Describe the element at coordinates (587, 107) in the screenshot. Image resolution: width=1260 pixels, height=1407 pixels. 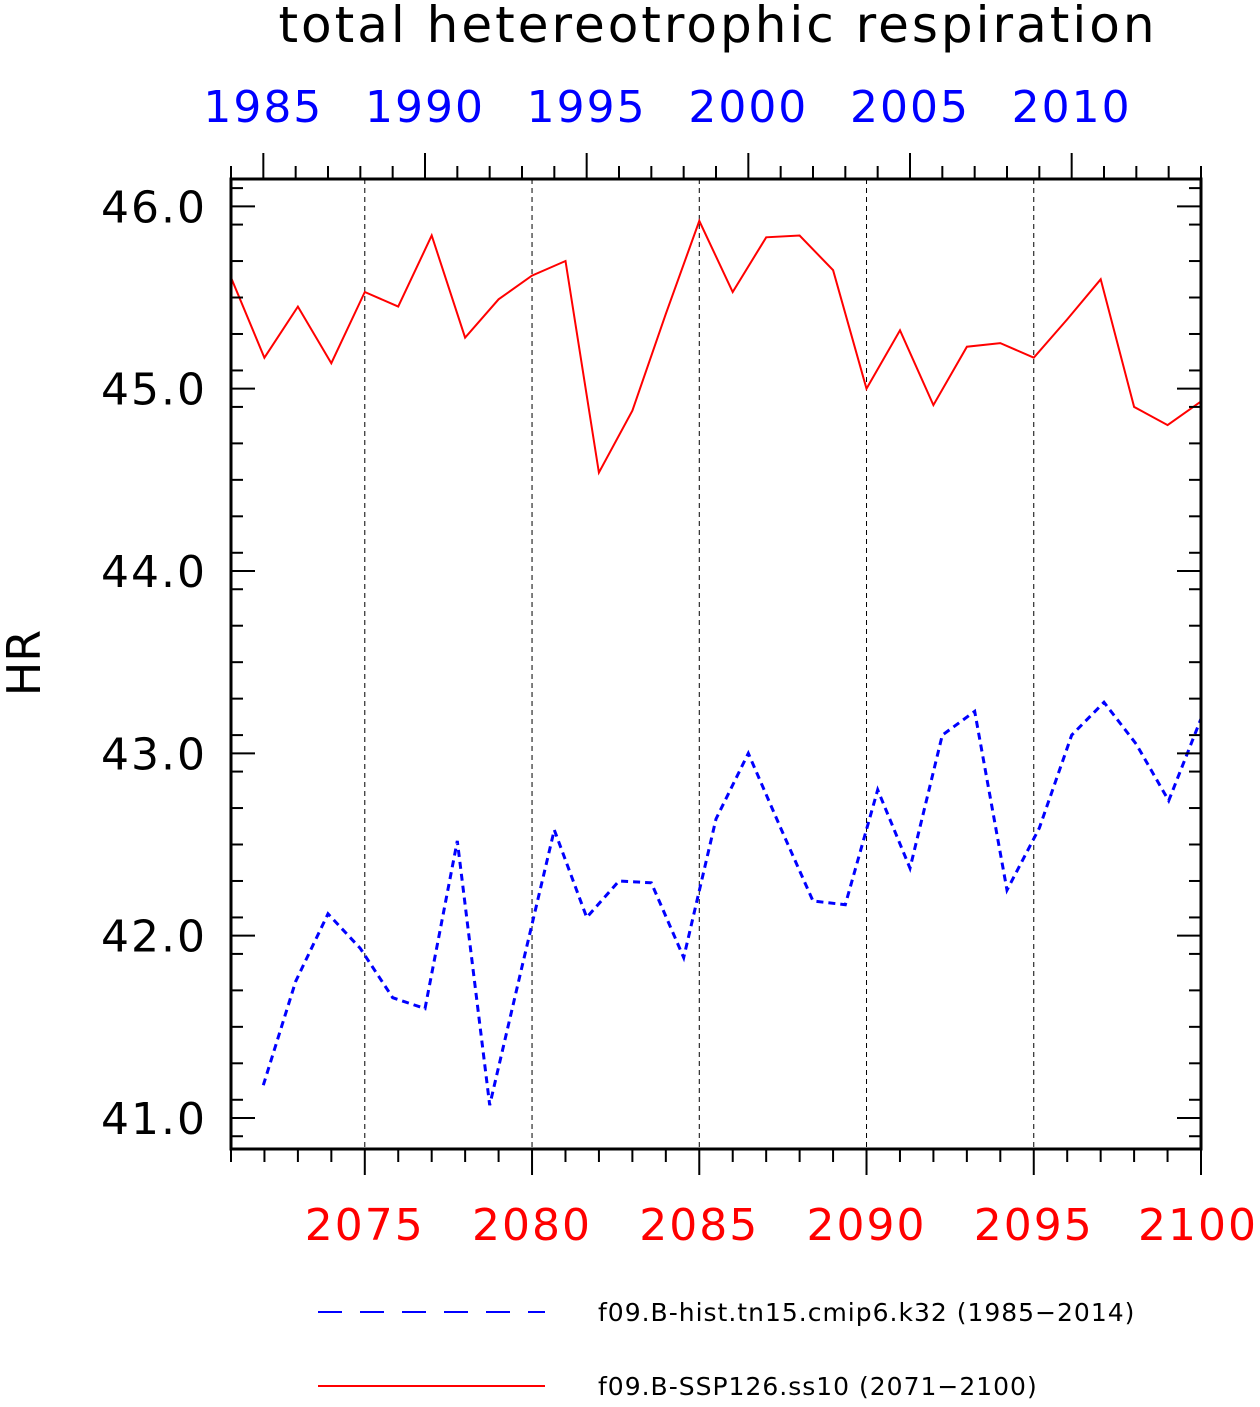
I see `top-tick-label: 1995` at that location.